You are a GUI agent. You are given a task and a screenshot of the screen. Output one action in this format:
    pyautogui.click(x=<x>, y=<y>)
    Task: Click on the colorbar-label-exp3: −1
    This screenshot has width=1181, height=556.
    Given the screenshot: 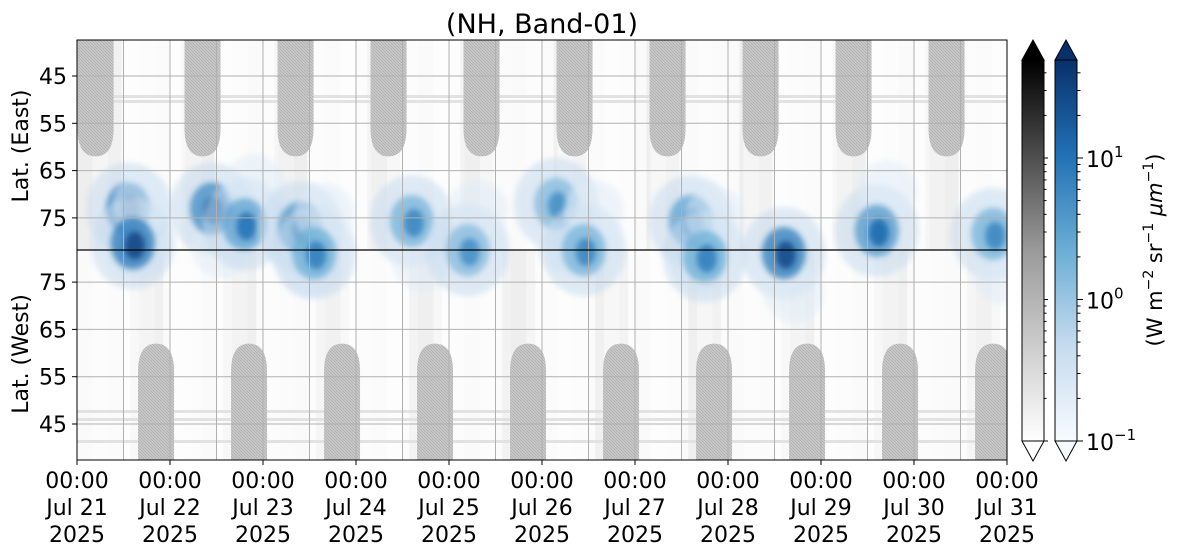 What is the action you would take?
    pyautogui.click(x=1149, y=172)
    